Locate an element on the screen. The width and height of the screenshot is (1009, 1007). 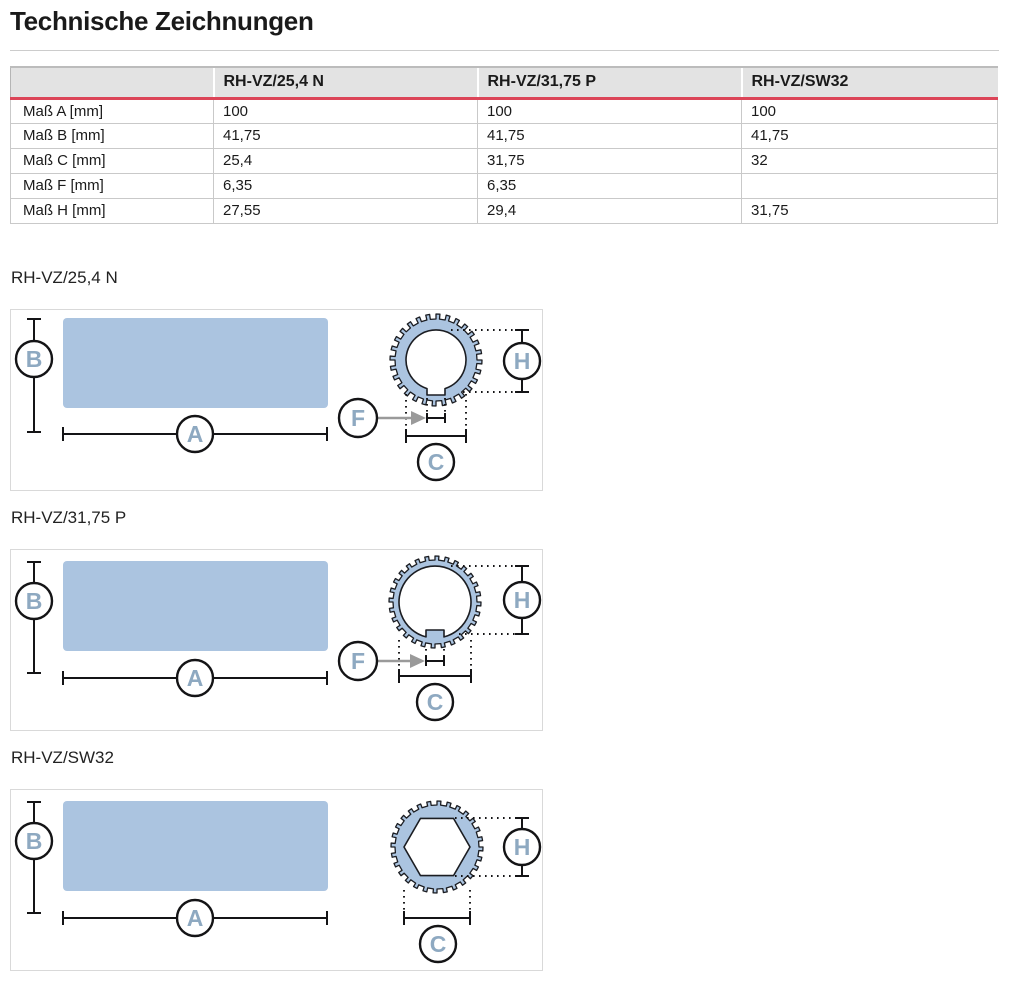
table-header-row: RH-VZ/25,4 N RH-VZ/31,75 P RH-VZ/SW32 is located at coordinates (504, 83).